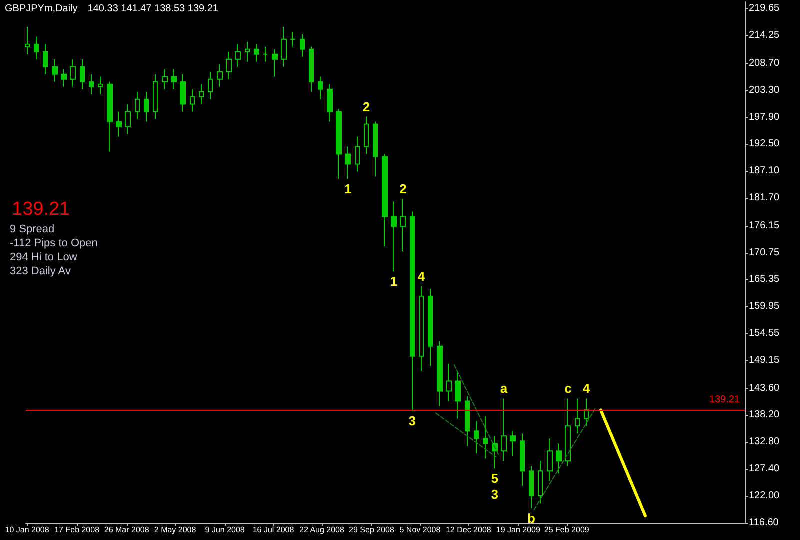  Describe the element at coordinates (77, 530) in the screenshot. I see `x-tick-label: 17 Feb 2008` at that location.